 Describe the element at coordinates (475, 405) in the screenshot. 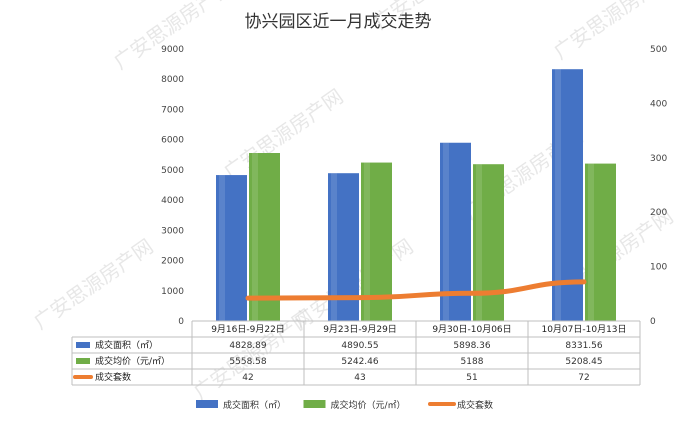

I see `legend-label: 成交套数` at that location.